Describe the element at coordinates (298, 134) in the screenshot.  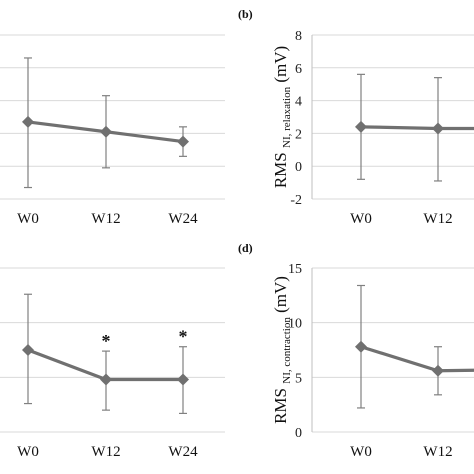
I see `y-tick-label: 2` at that location.